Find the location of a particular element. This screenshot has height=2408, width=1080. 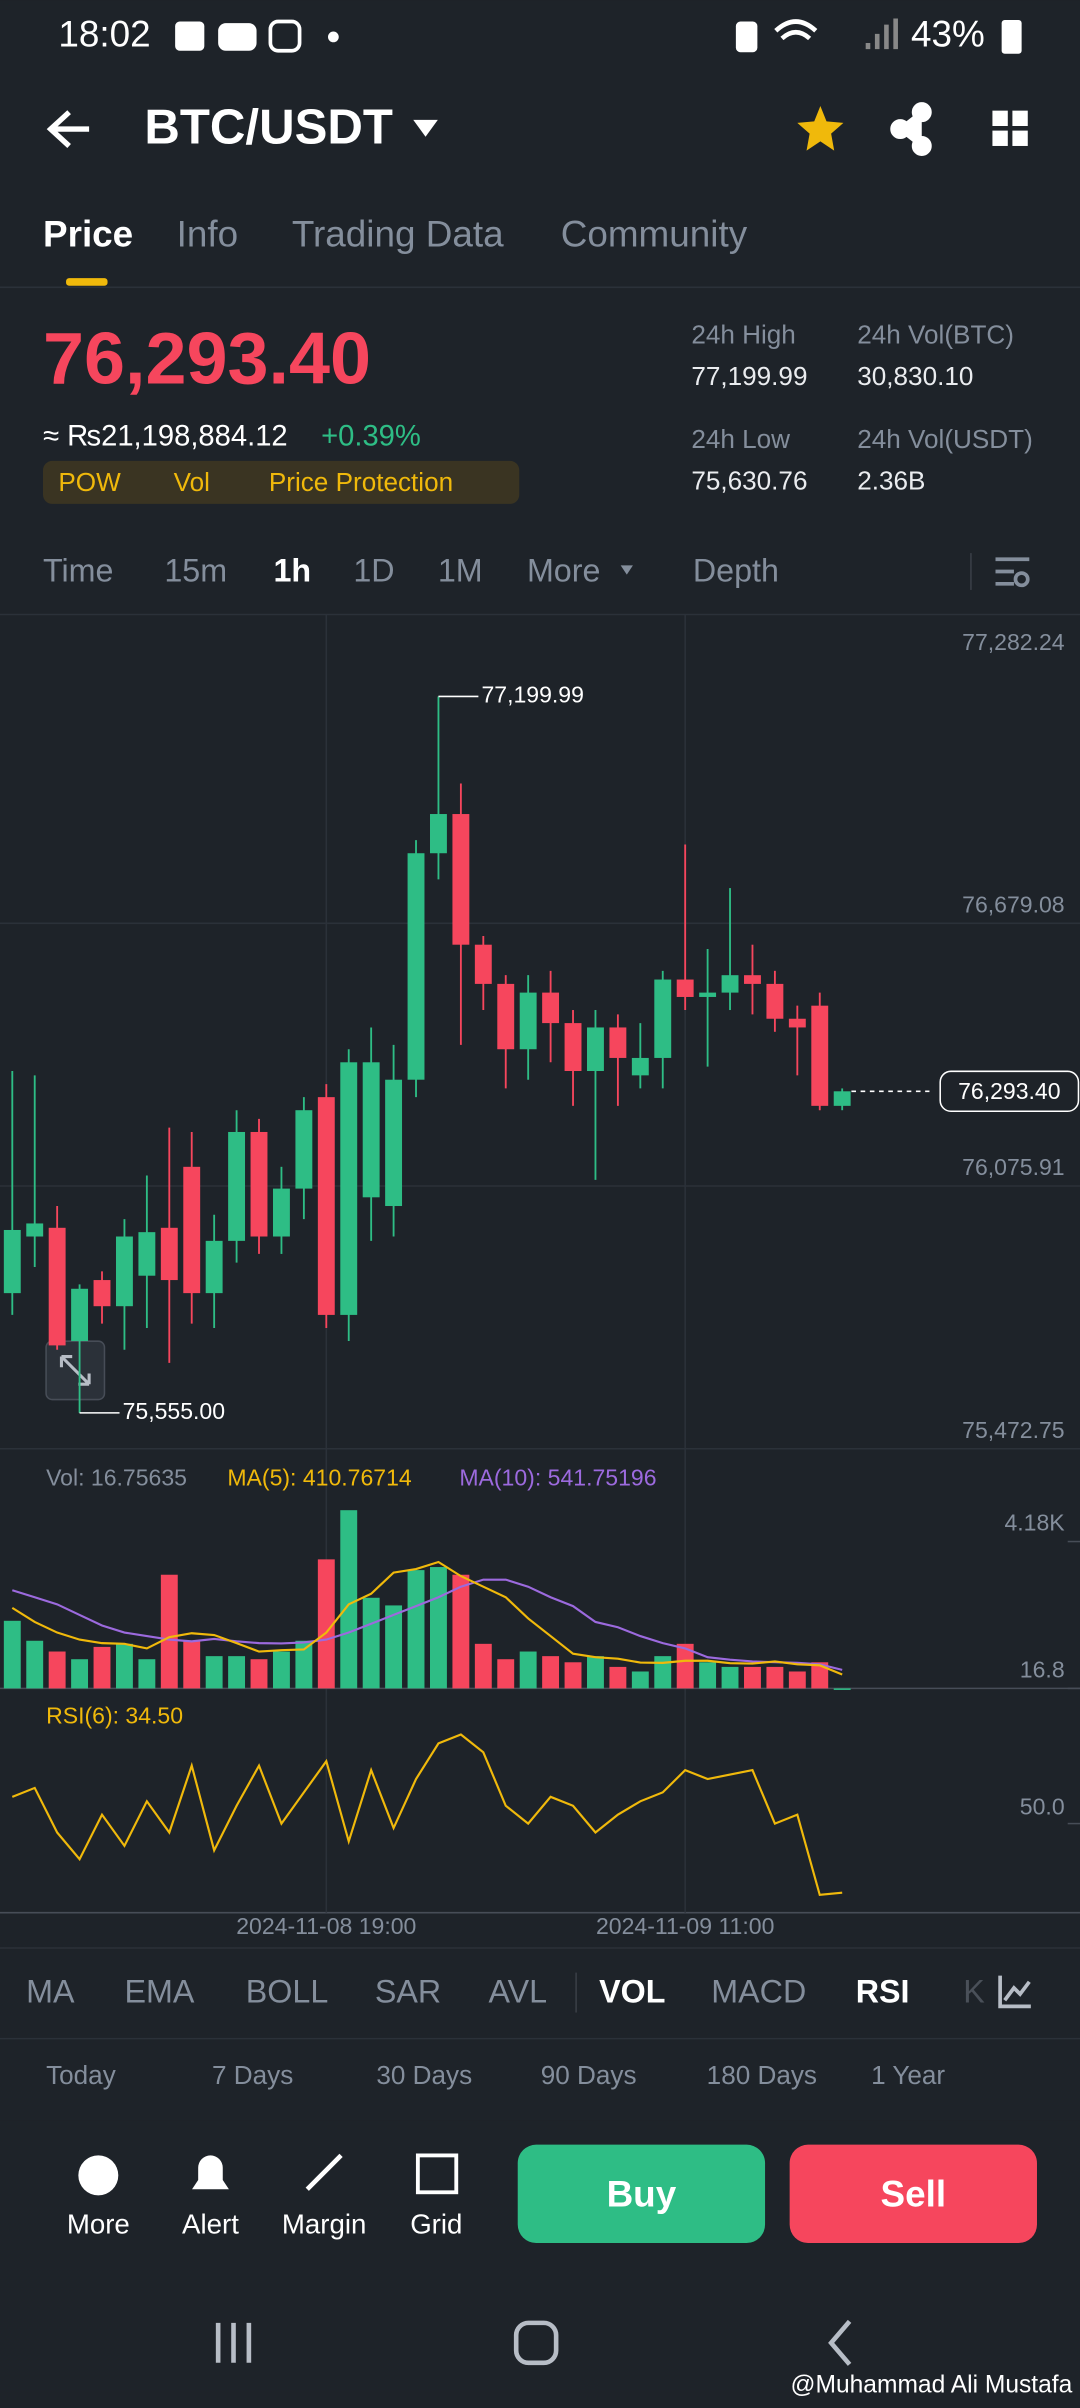

pair-dropdown is located at coordinates (425, 128).